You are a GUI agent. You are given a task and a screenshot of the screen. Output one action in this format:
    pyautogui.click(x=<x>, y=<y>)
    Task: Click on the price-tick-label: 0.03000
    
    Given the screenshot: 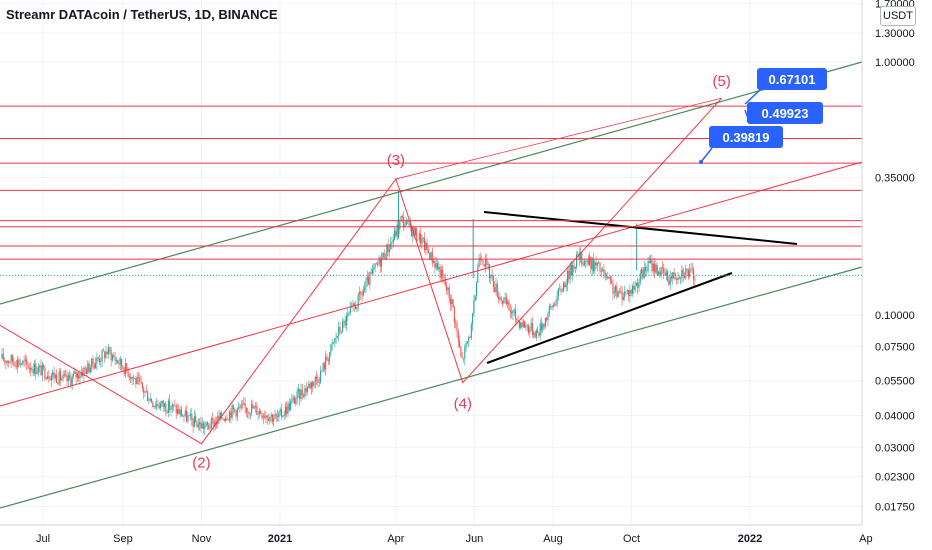 What is the action you would take?
    pyautogui.click(x=895, y=448)
    